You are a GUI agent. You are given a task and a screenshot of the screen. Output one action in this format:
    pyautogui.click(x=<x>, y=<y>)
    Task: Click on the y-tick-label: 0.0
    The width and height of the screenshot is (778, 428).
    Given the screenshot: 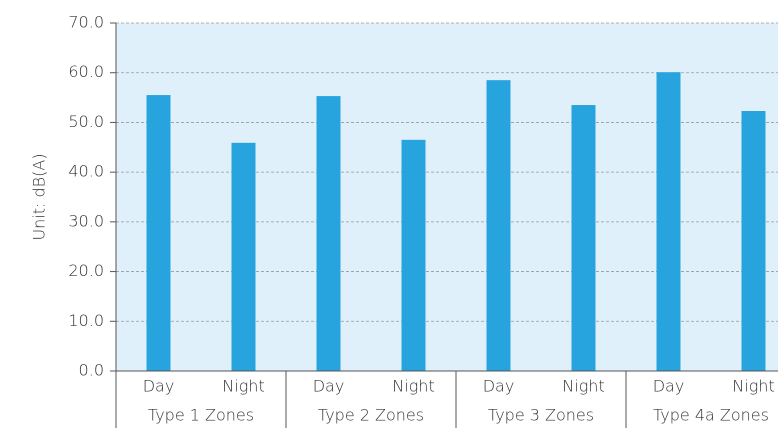 What is the action you would take?
    pyautogui.click(x=91, y=370)
    